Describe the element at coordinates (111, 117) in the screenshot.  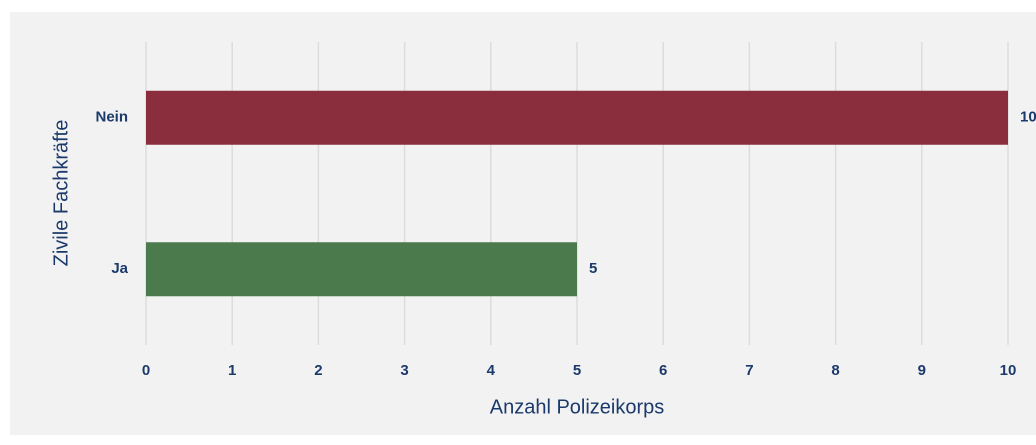
I see `y-tick-label: Nein` at that location.